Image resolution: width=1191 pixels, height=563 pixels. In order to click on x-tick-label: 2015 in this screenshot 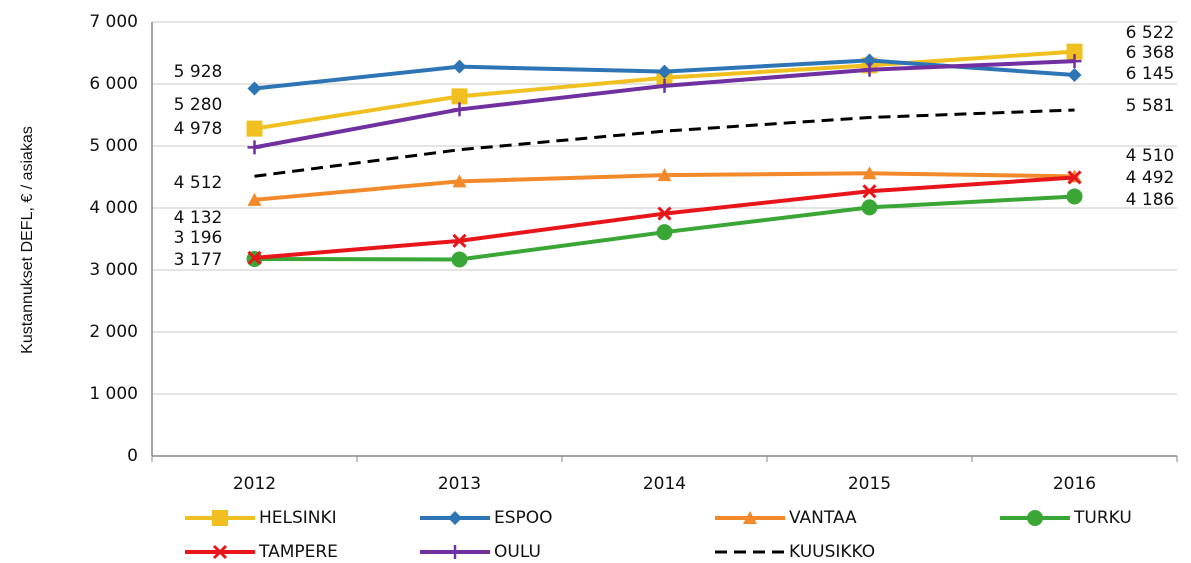, I will do `click(869, 484)`.